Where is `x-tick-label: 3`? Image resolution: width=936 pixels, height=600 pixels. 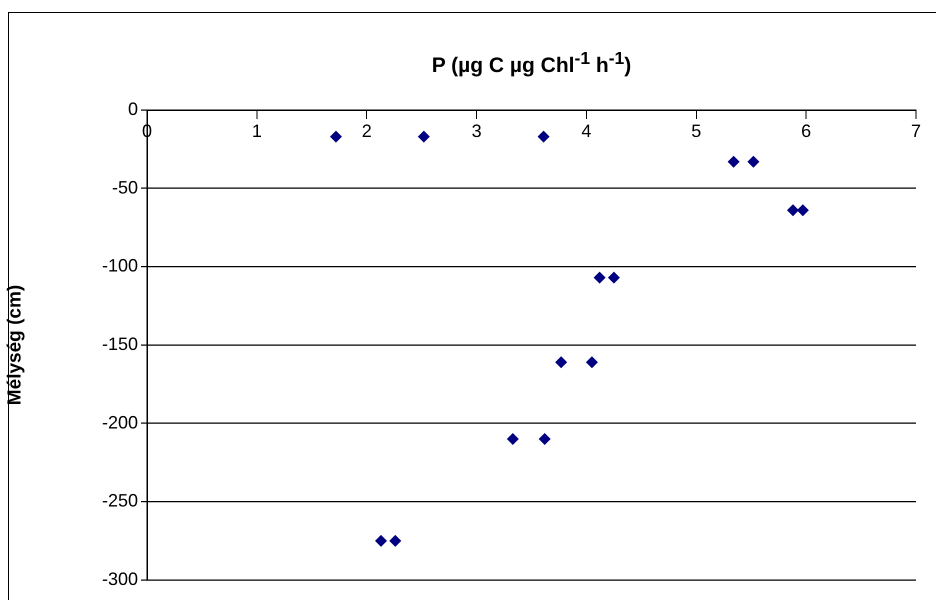 x-tick-label: 3 is located at coordinates (477, 130).